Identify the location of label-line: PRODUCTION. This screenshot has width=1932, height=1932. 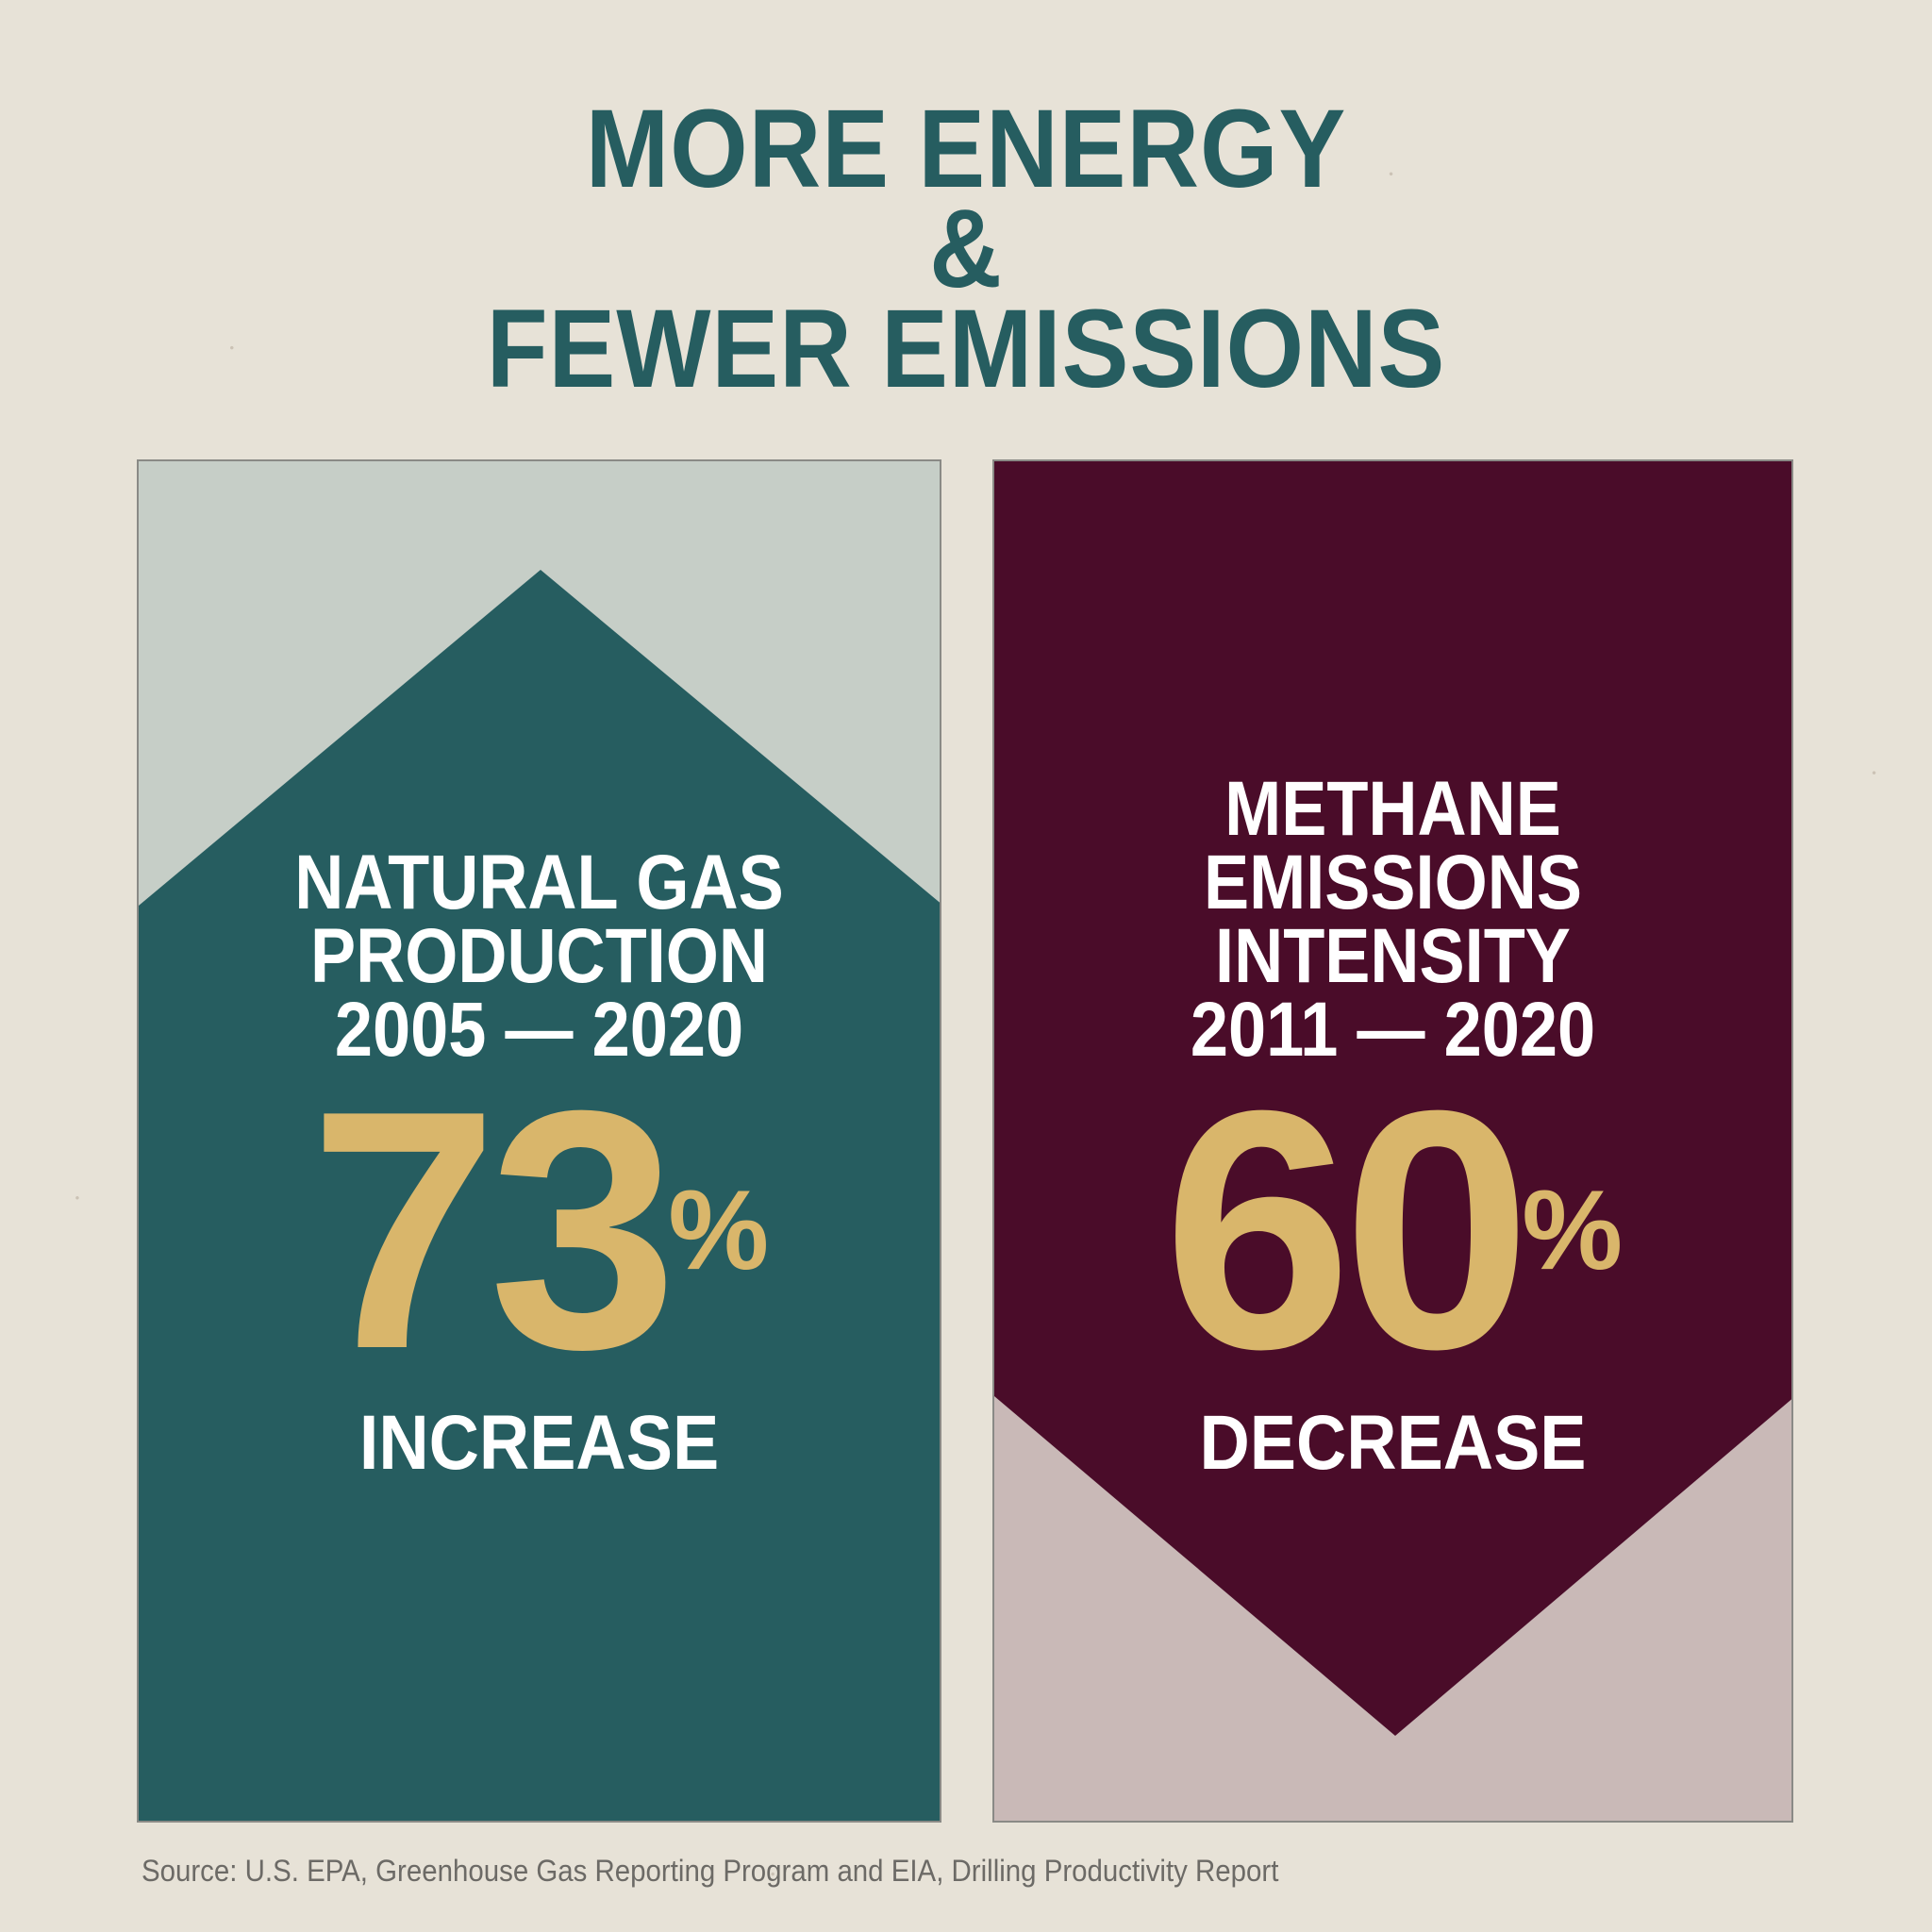
(539, 956).